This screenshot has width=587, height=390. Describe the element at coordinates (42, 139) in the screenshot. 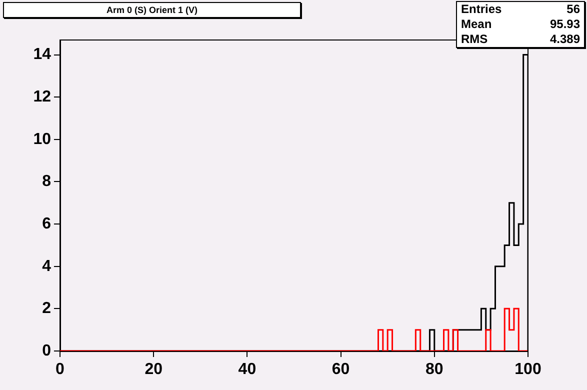

I see `y-tick-label: 10` at that location.